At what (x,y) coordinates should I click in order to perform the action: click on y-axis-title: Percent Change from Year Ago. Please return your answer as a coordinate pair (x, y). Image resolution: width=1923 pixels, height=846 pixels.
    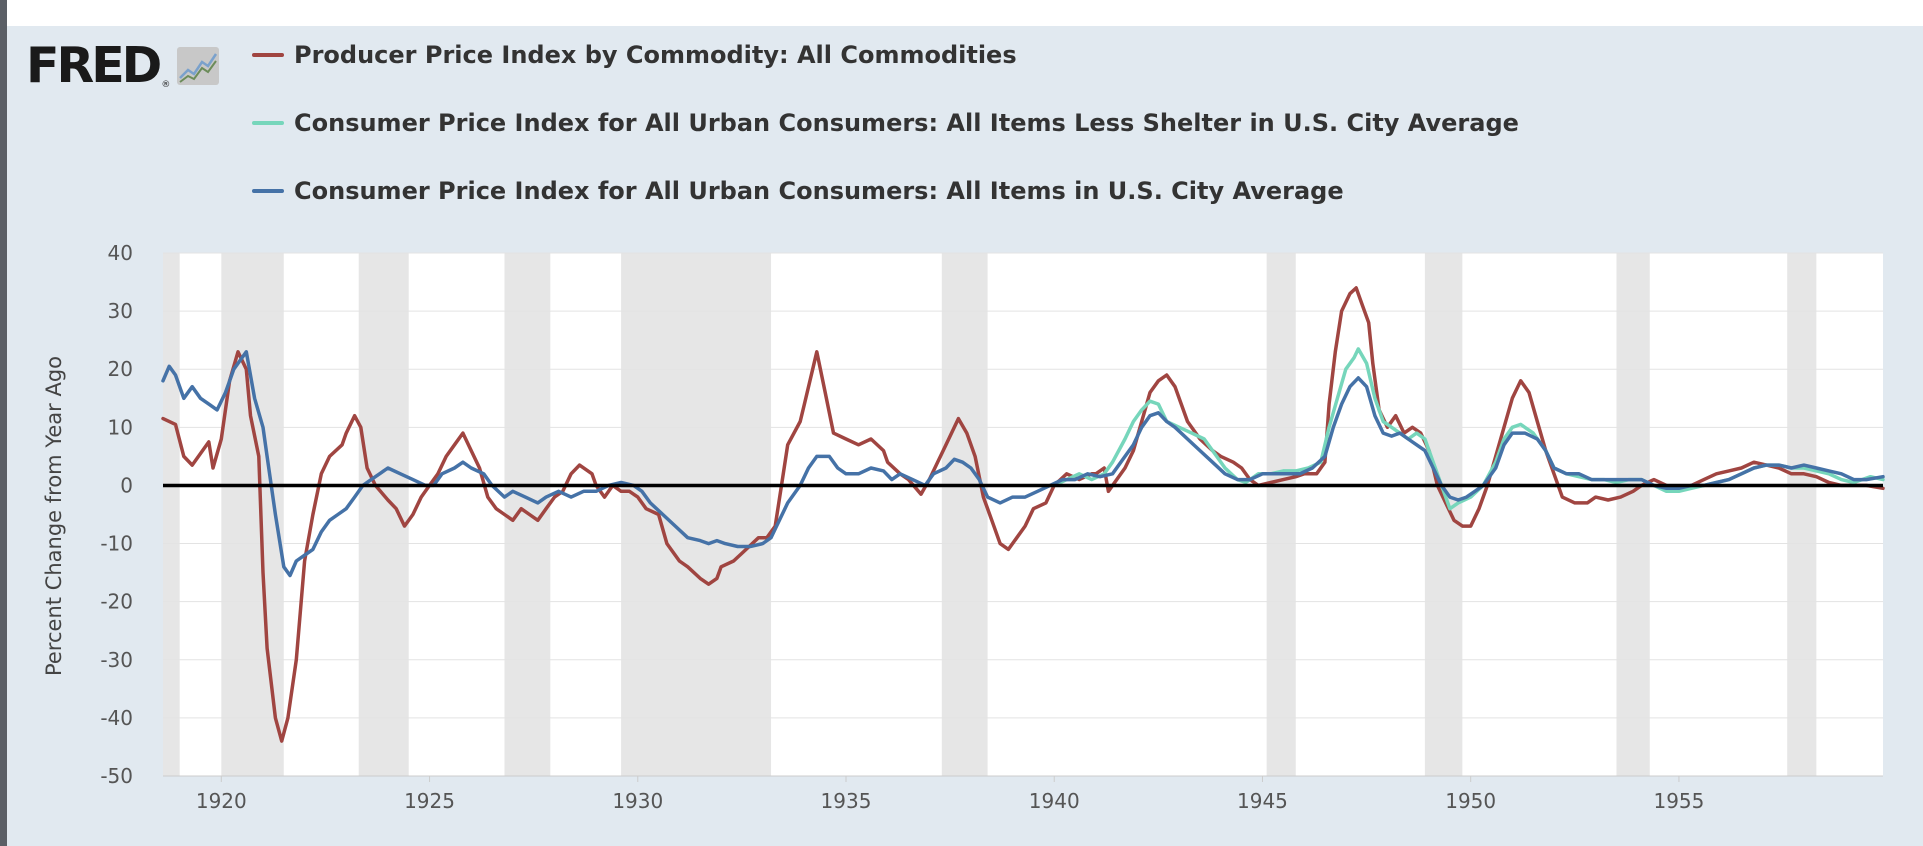
    Looking at the image, I should click on (54, 516).